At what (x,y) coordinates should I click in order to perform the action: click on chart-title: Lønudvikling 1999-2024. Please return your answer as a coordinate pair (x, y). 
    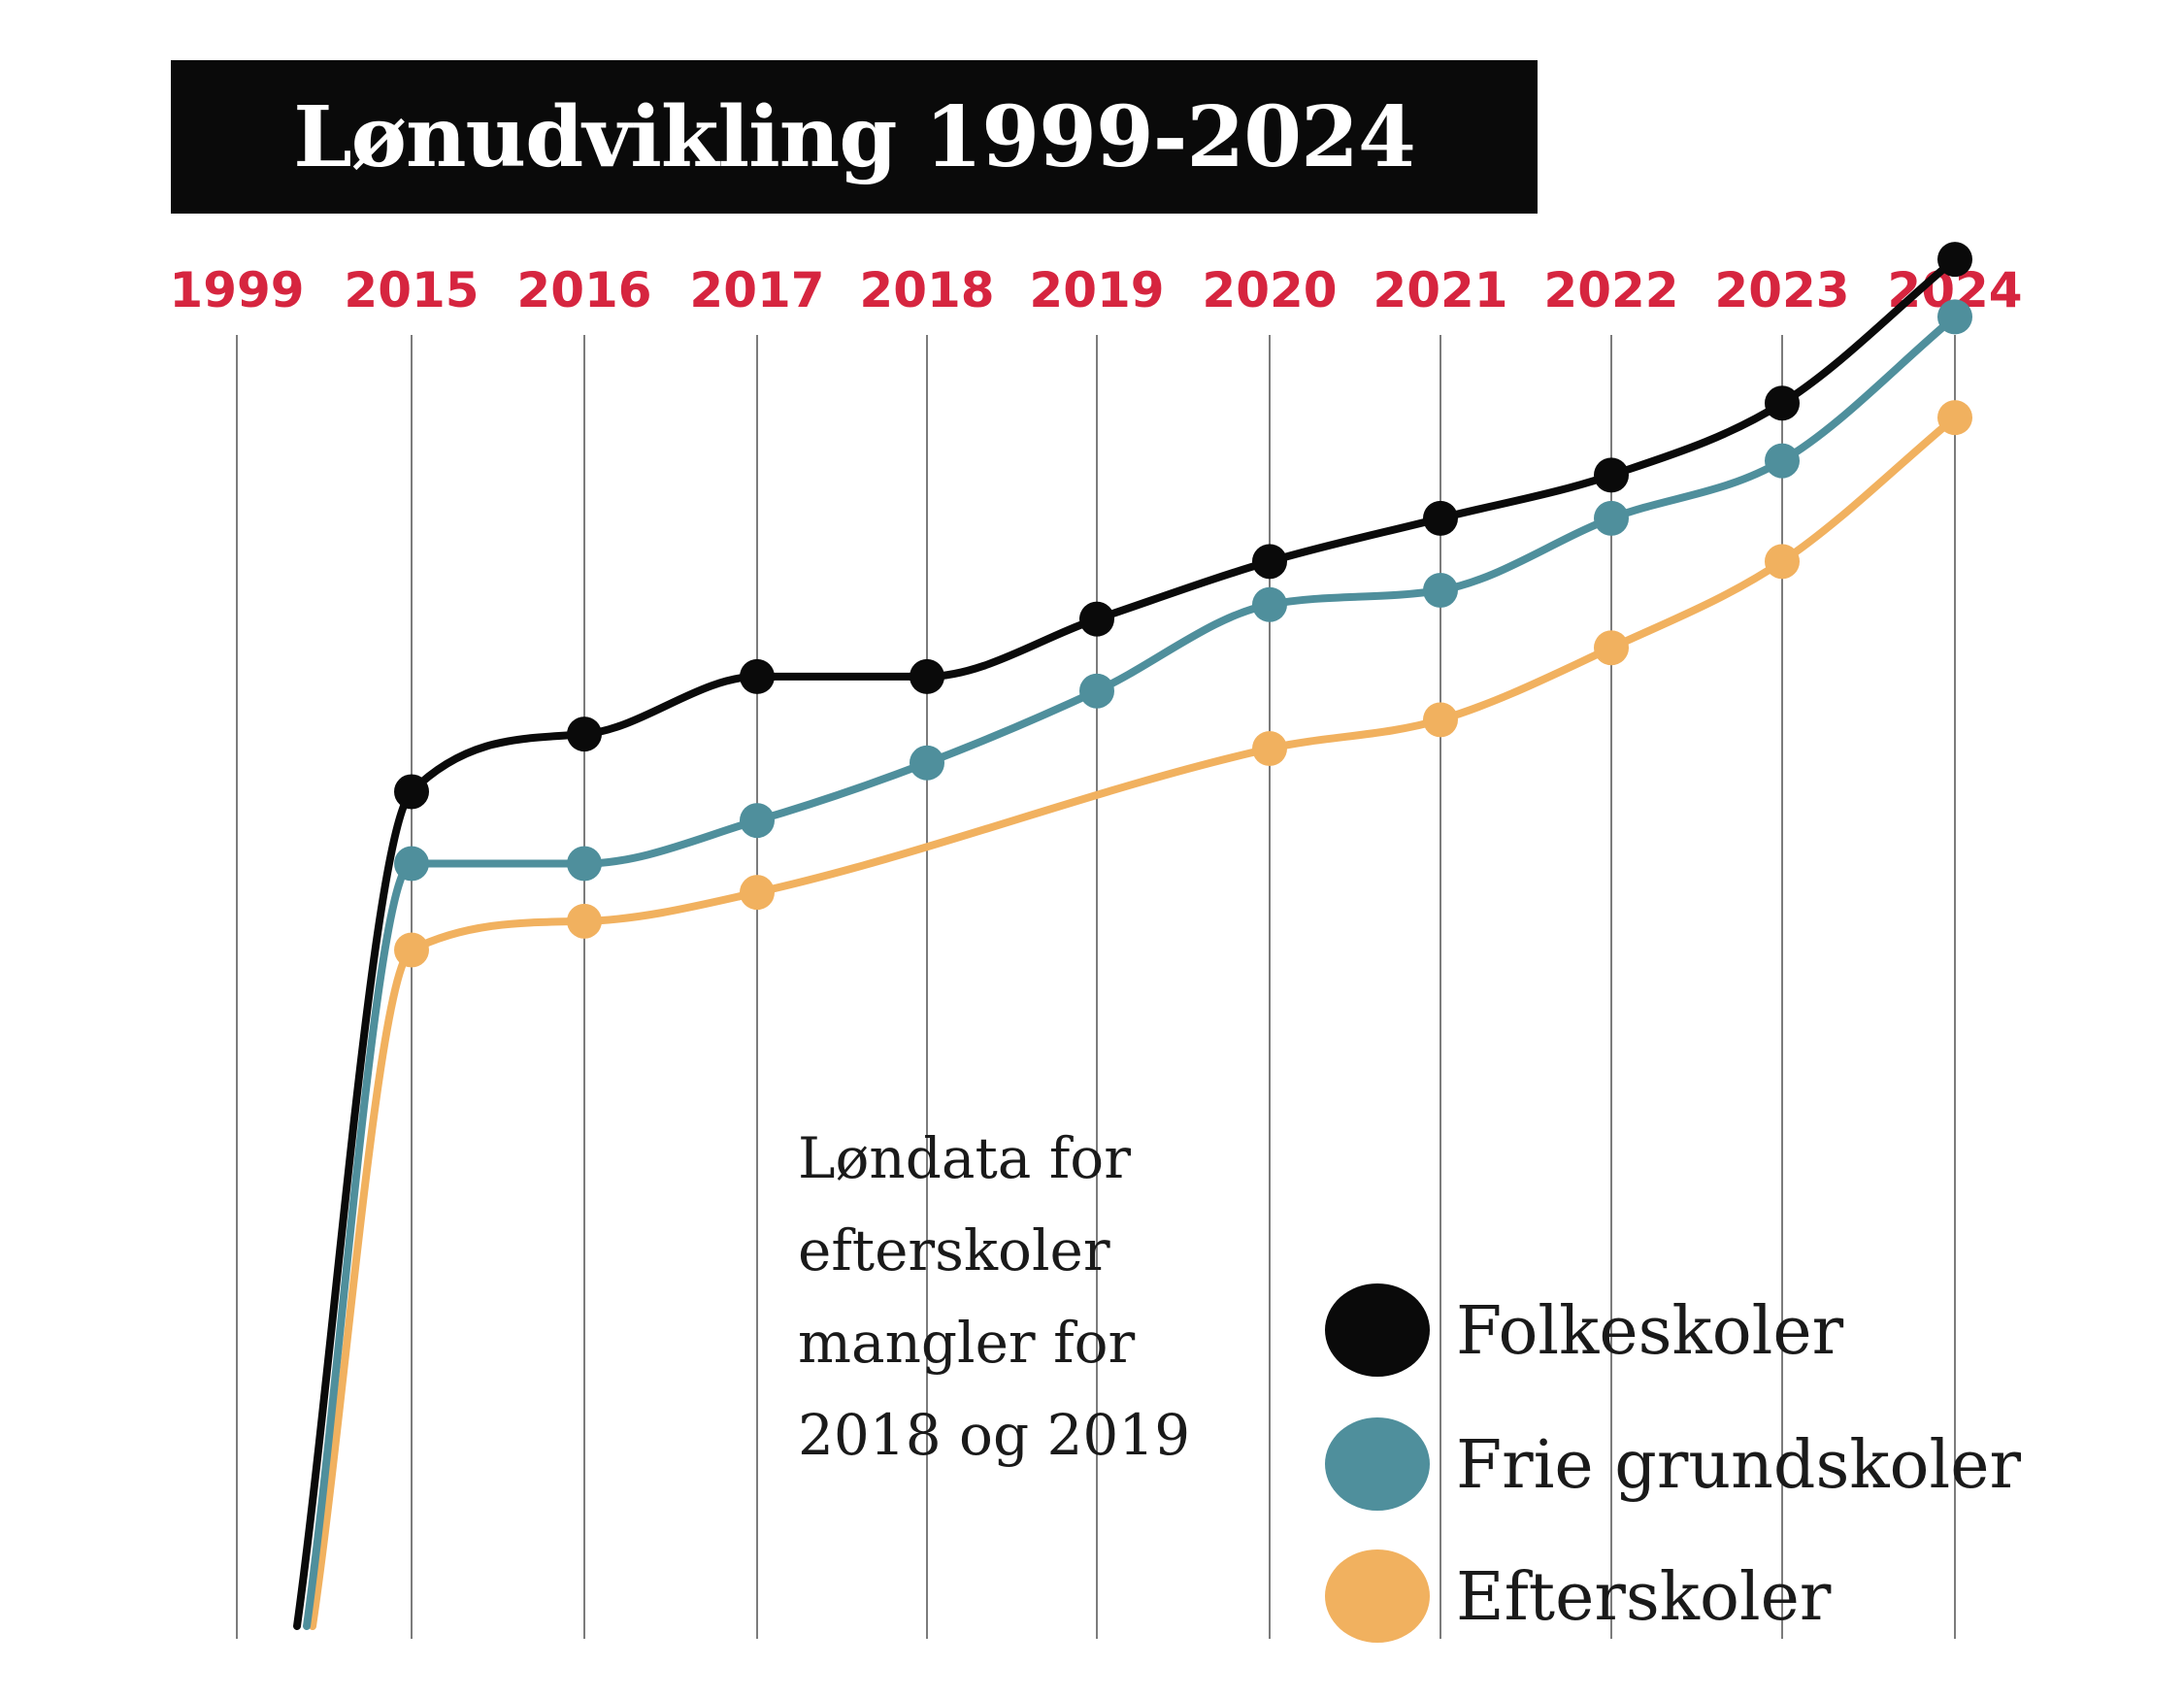
    Looking at the image, I should click on (854, 136).